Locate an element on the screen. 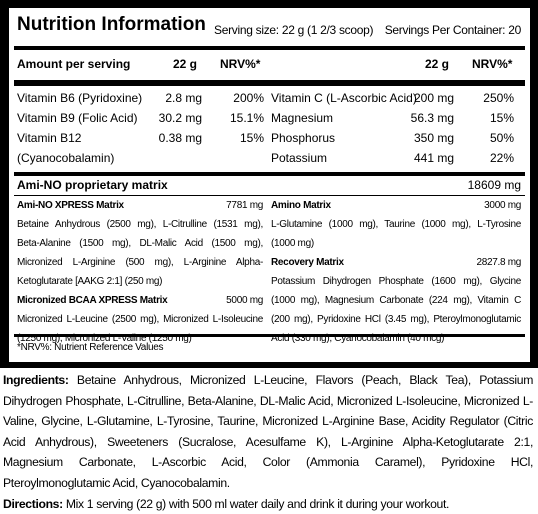  nutrient-name: Potassium is located at coordinates (299, 158).